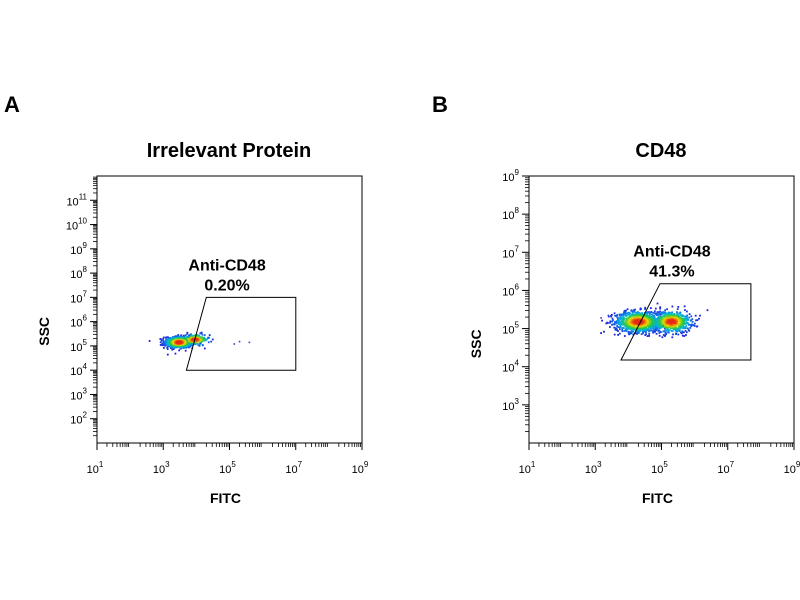 The image size is (800, 600). Describe the element at coordinates (227, 468) in the screenshot. I see `x-tick-label: 10⁵` at that location.